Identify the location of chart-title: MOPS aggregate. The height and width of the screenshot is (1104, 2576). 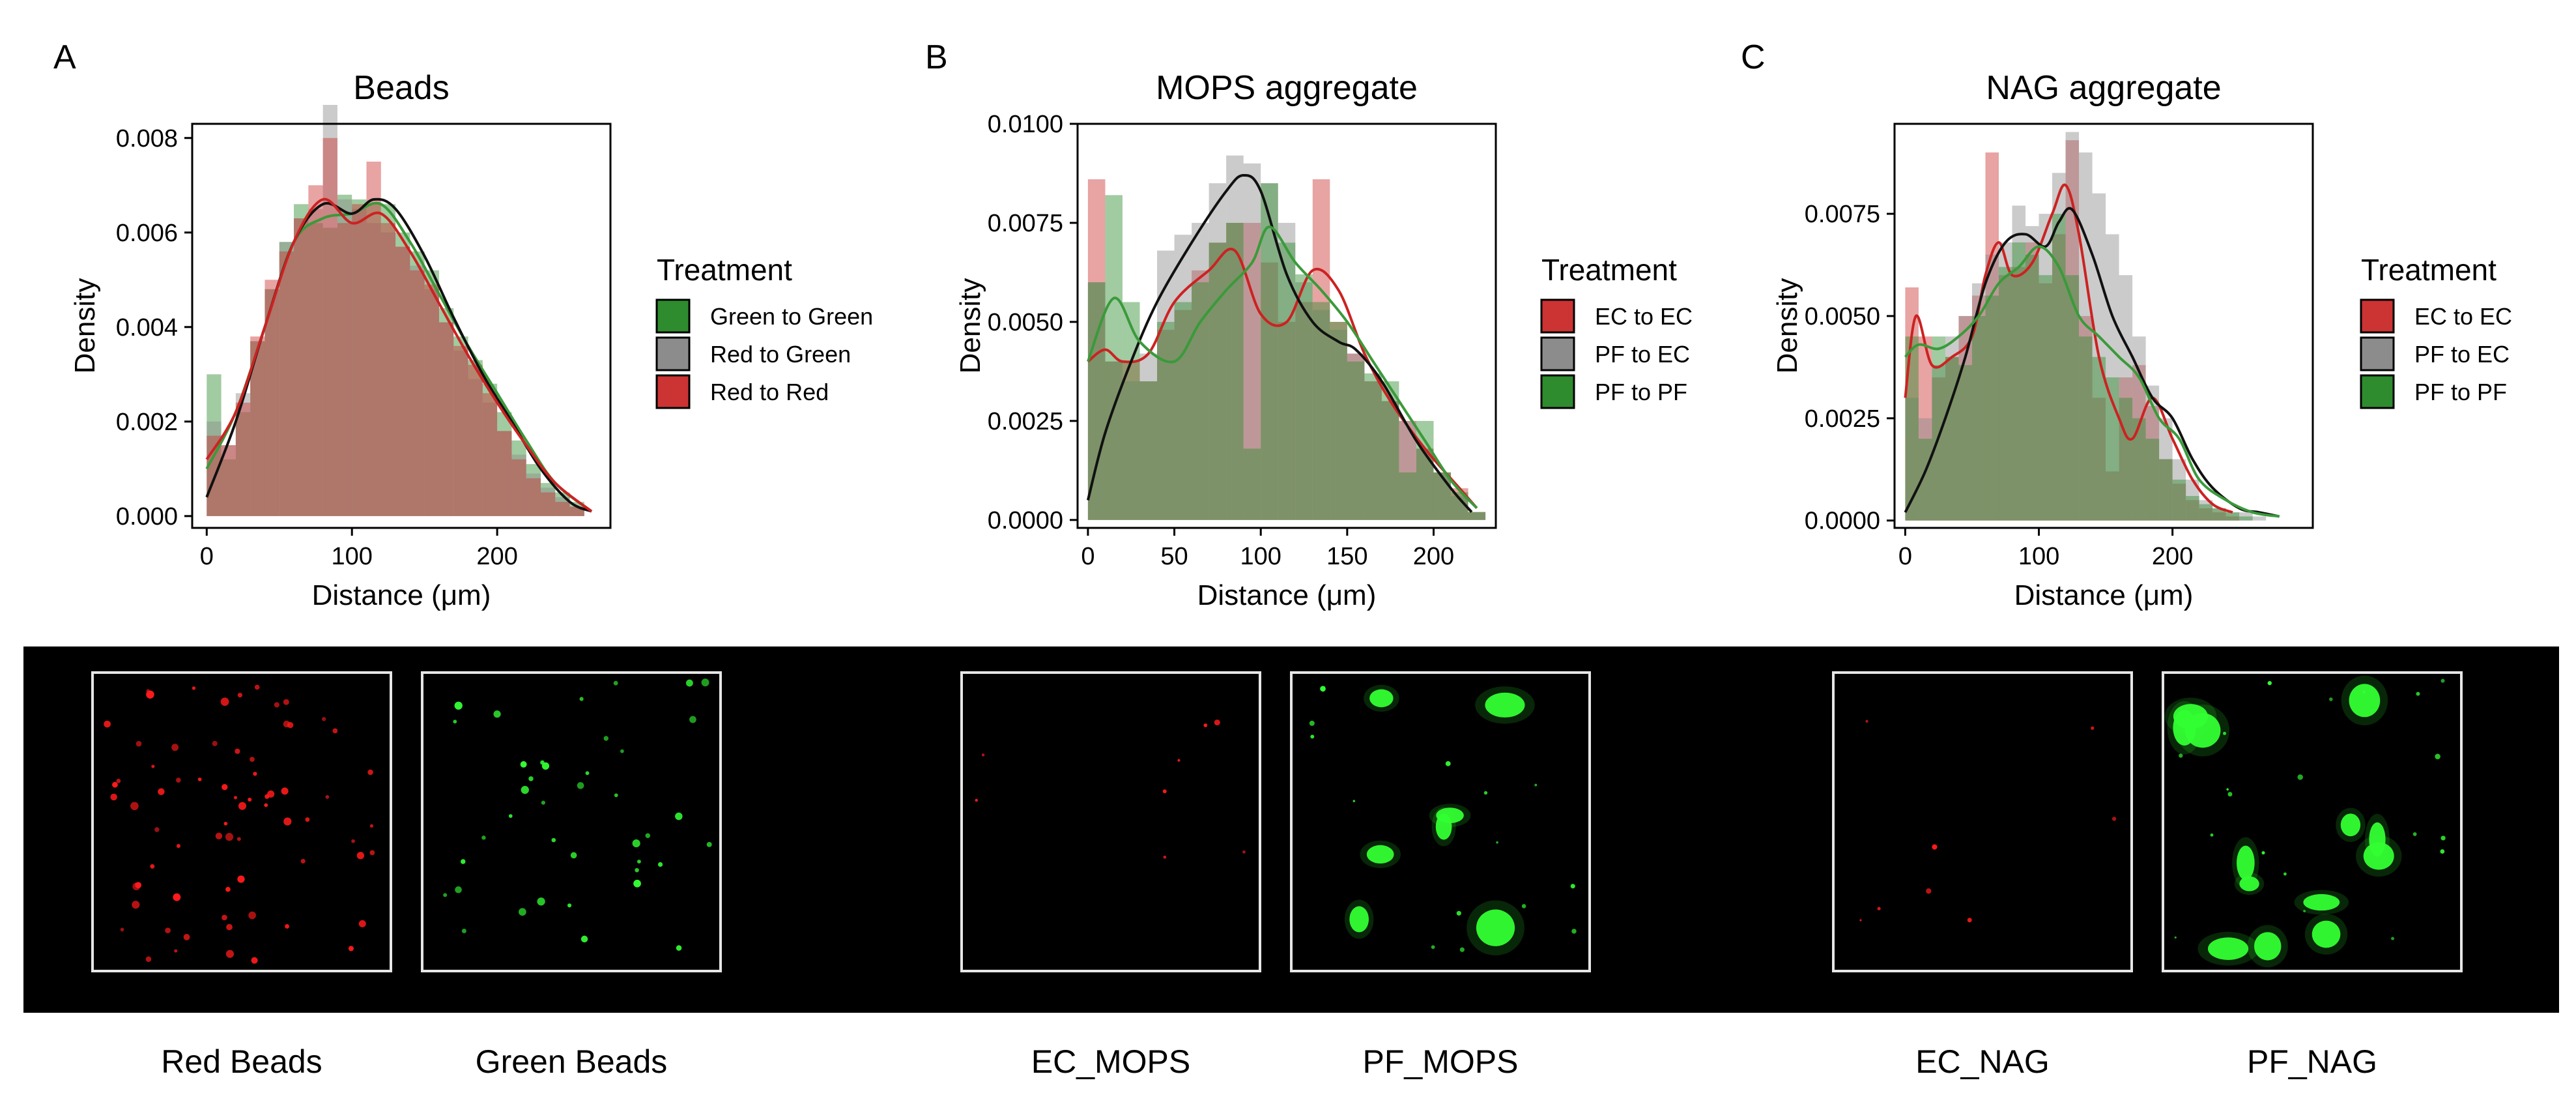
(1287, 88).